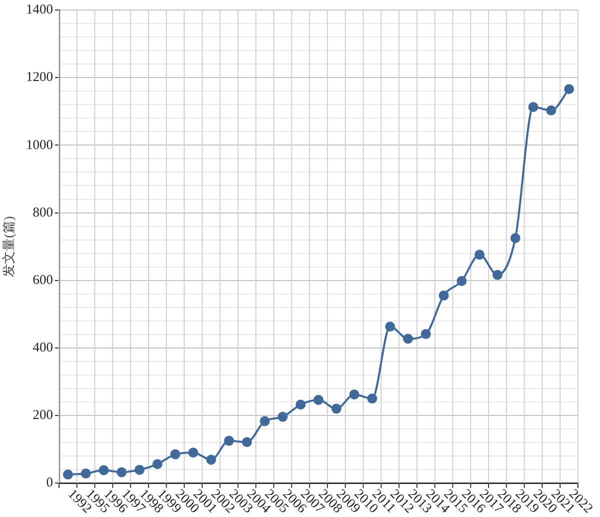 This screenshot has height=517, width=600. What do you see at coordinates (43, 279) in the screenshot?
I see `y-tick-label: 600` at bounding box center [43, 279].